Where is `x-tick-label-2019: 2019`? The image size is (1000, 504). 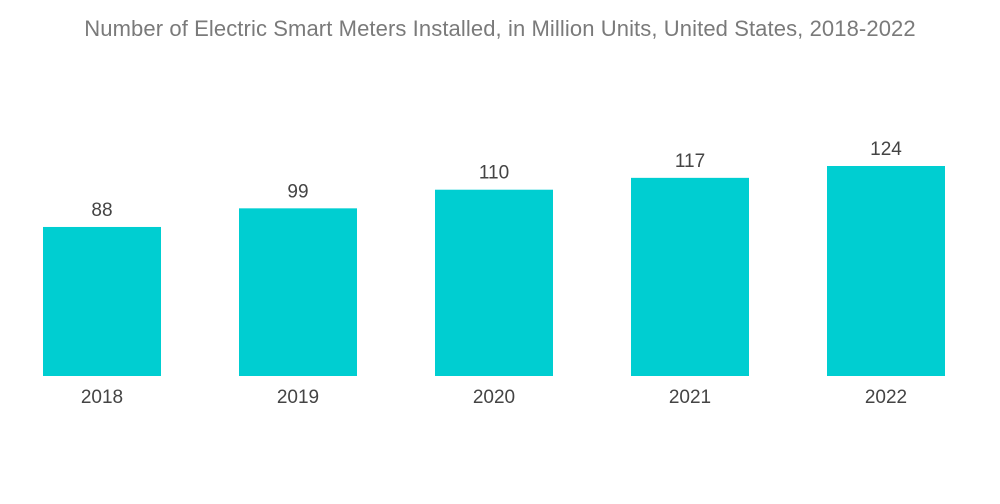
x-tick-label-2019: 2019 is located at coordinates (298, 397).